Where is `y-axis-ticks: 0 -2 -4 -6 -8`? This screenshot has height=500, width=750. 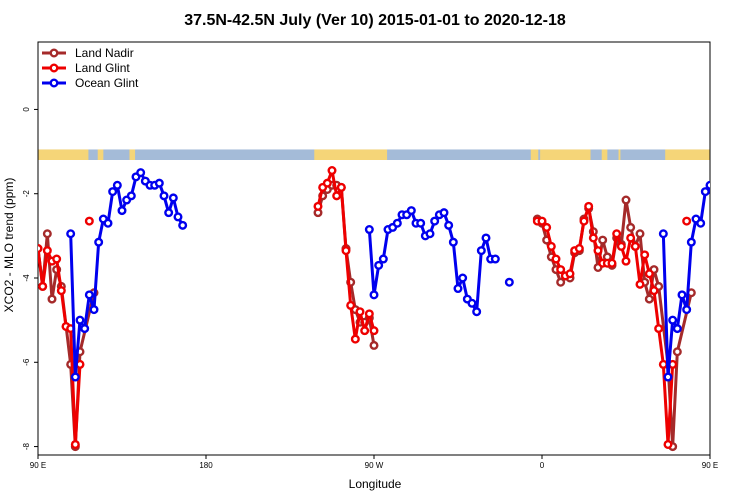
y-axis-ticks: 0 -2 -4 -6 -8 is located at coordinates (30, 278).